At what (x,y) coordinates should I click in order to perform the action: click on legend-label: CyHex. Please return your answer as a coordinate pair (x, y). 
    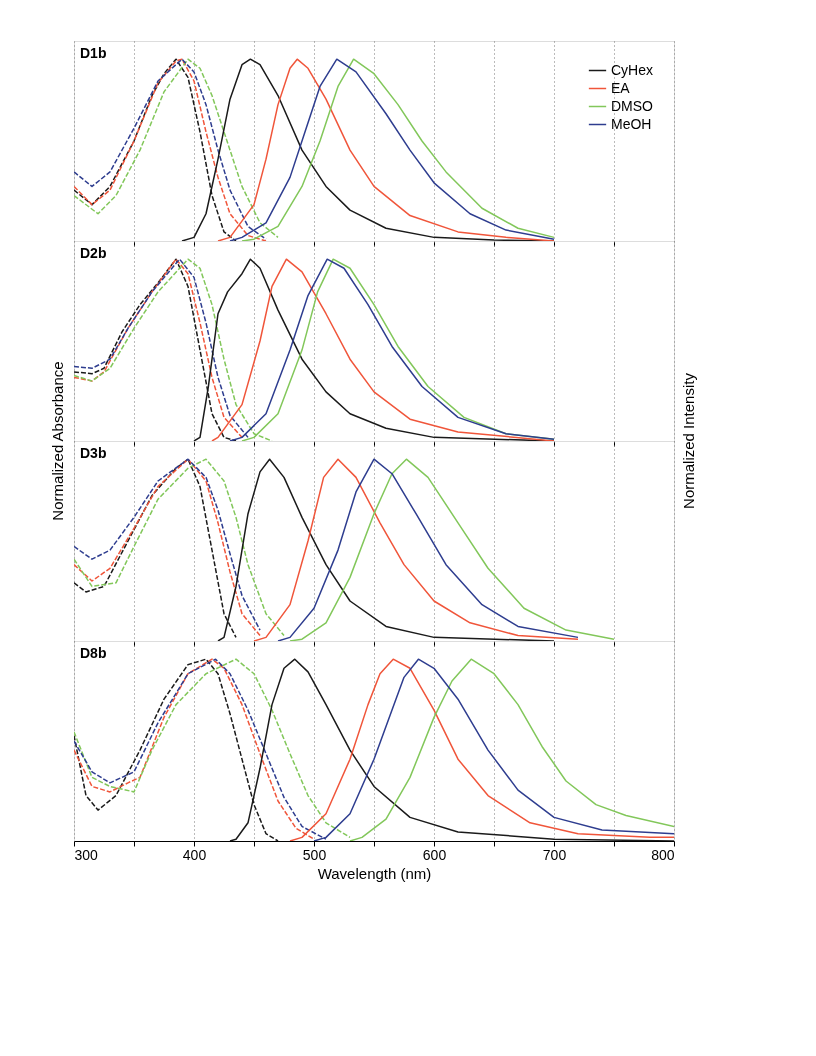
    Looking at the image, I should click on (632, 69).